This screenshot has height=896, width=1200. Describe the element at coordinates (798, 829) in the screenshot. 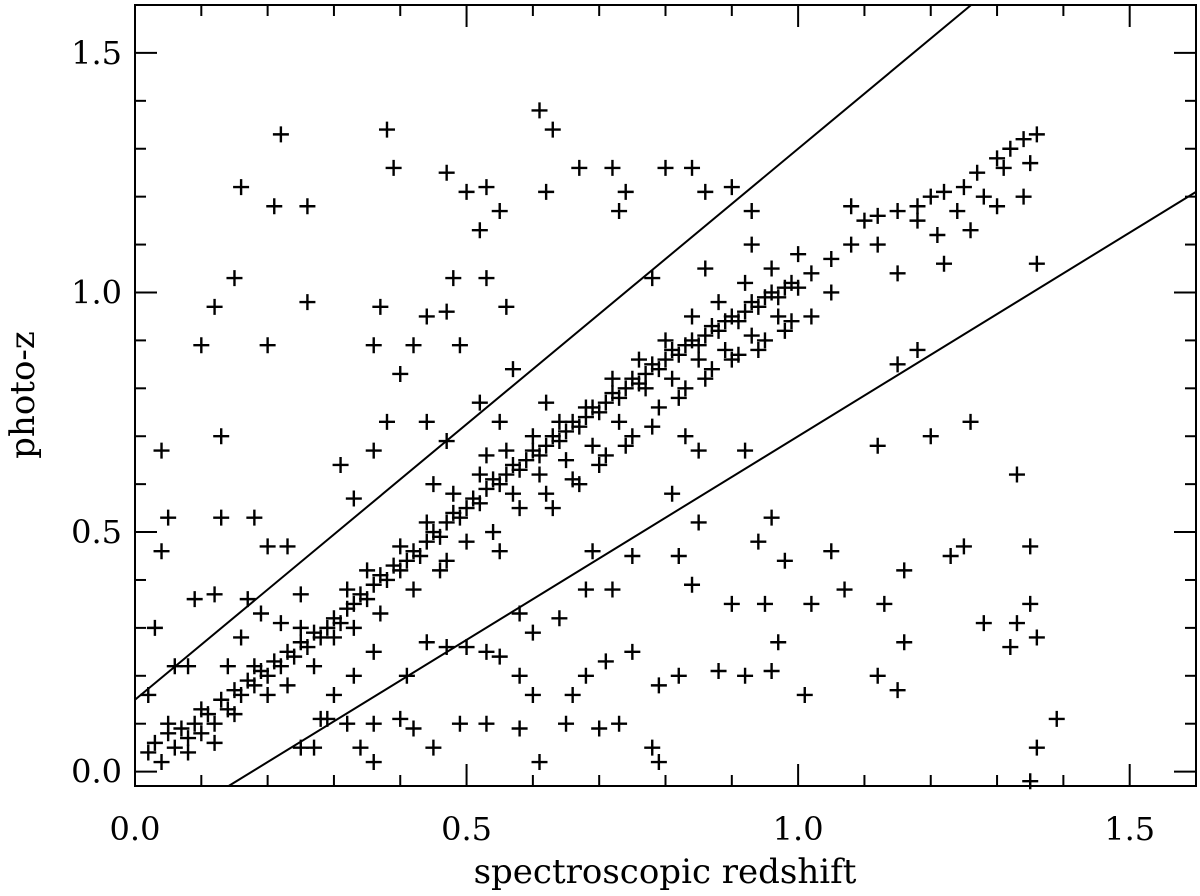

I see `x-tick-label: 1.0` at that location.